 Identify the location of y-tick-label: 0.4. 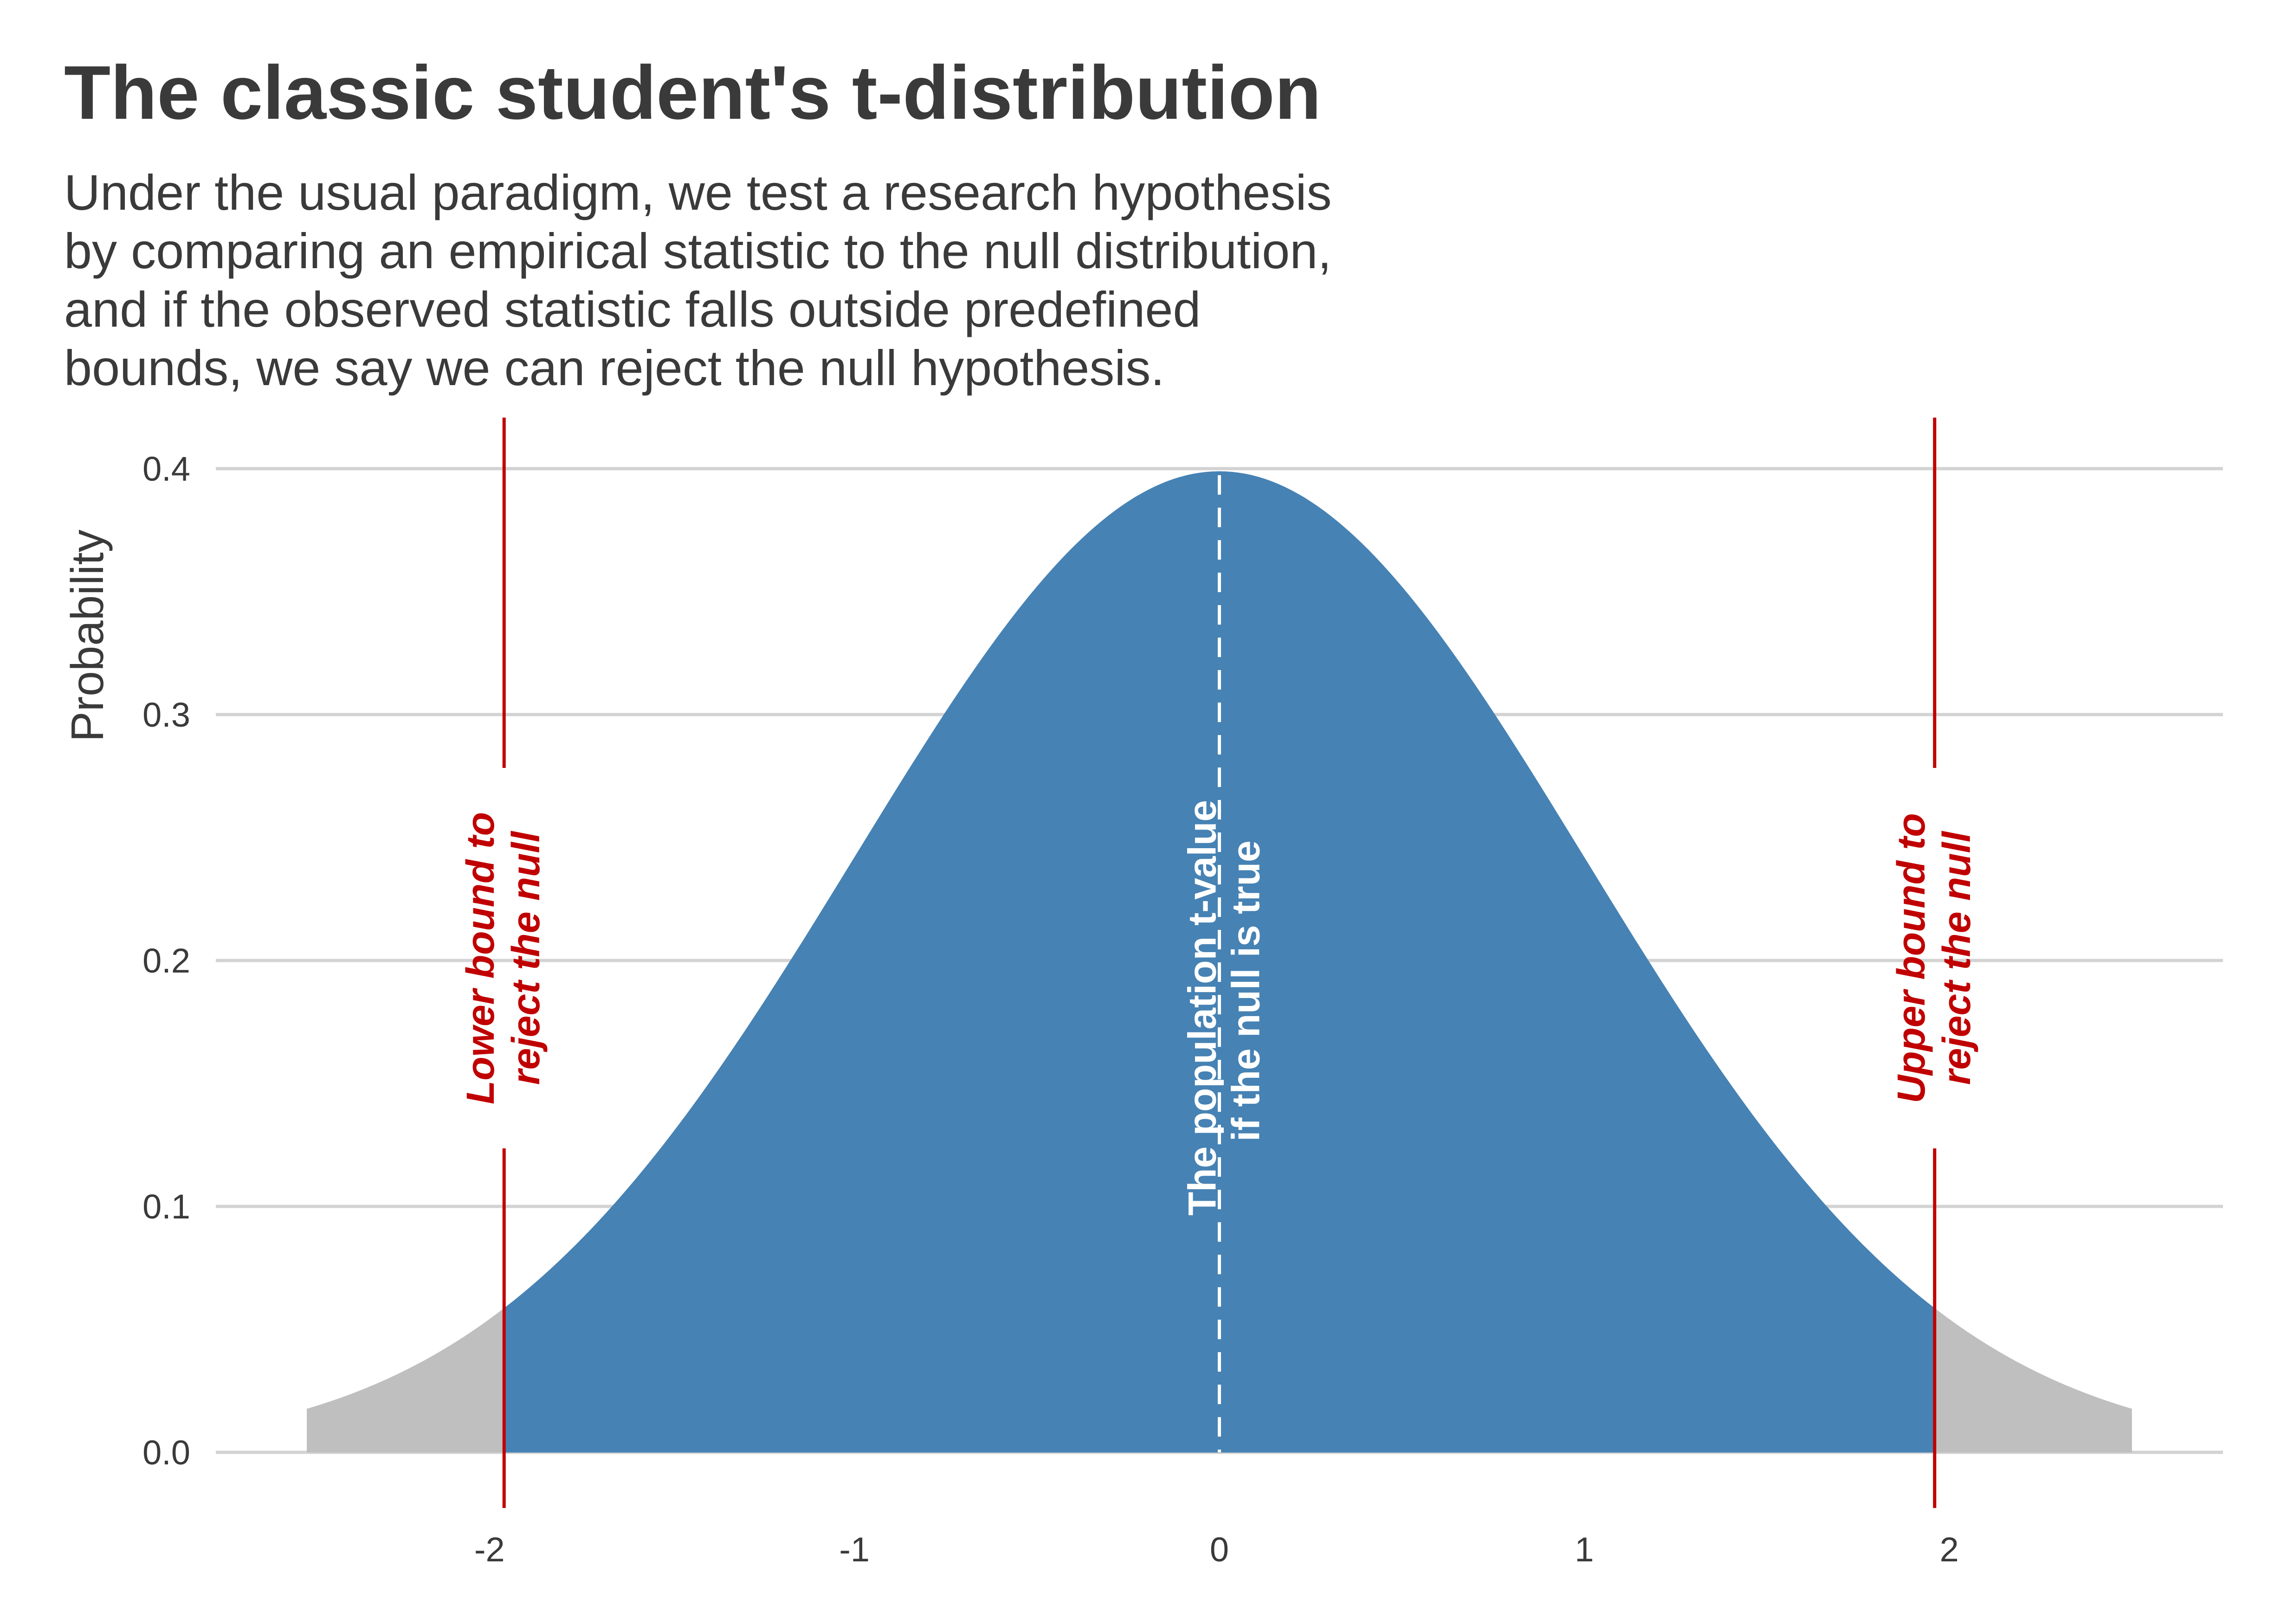
(166, 469).